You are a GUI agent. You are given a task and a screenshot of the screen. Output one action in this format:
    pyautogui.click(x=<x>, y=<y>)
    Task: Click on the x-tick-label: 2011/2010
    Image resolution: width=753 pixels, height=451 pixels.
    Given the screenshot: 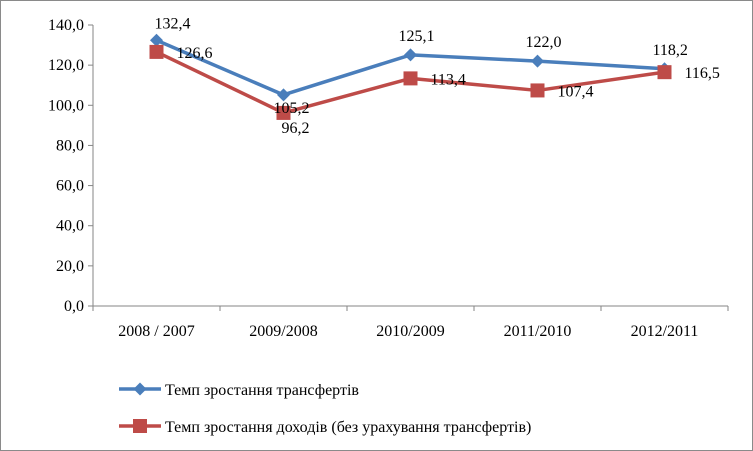 What is the action you would take?
    pyautogui.click(x=538, y=331)
    